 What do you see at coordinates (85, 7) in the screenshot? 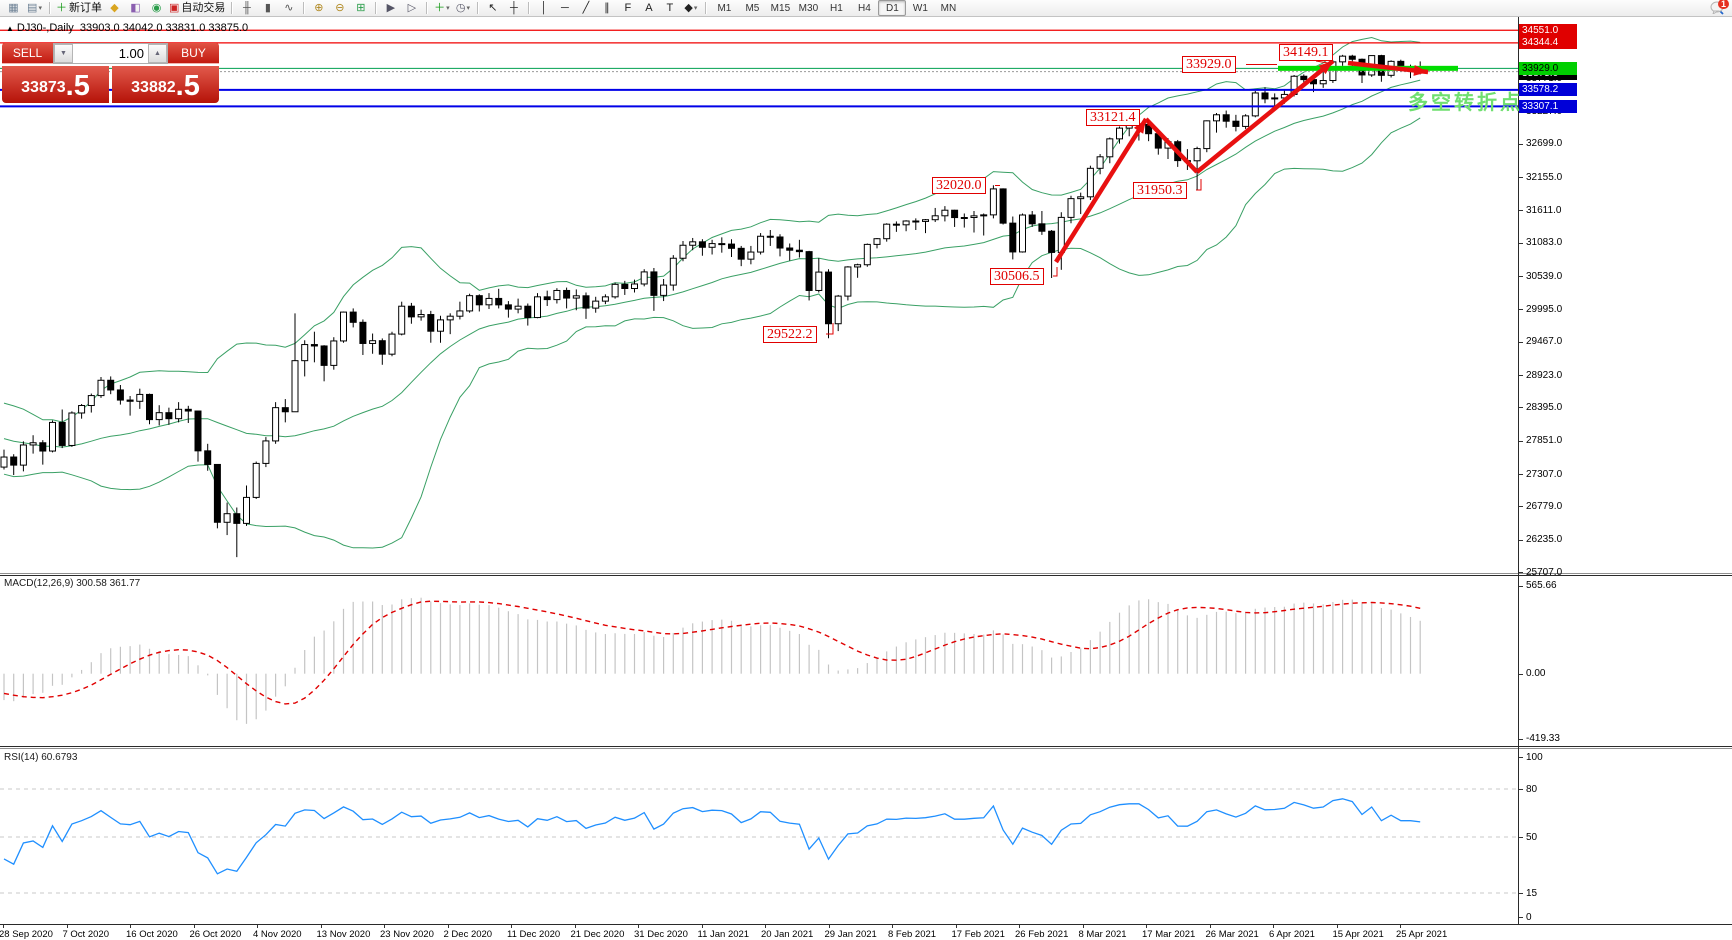
I see `new-order-label: 新订单` at bounding box center [85, 7].